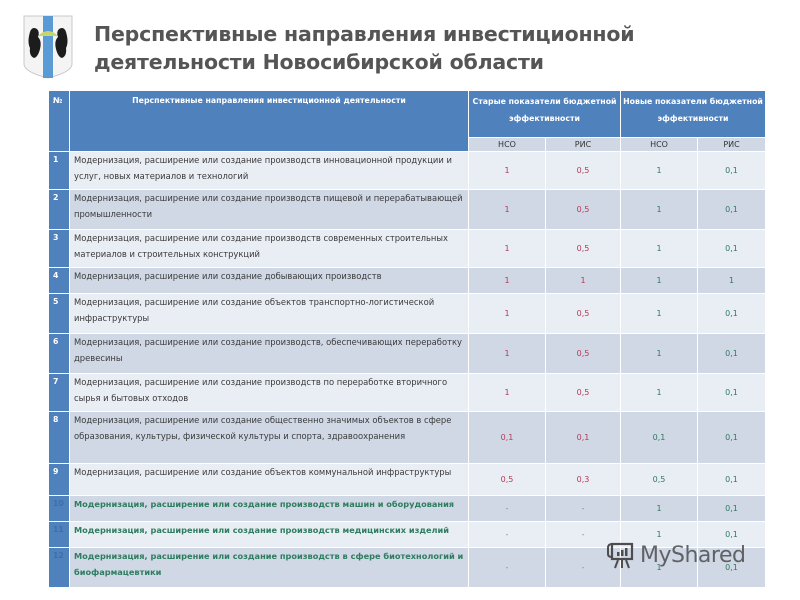 The width and height of the screenshot is (800, 600). What do you see at coordinates (59, 534) in the screenshot?
I see `row-number: 11` at bounding box center [59, 534].